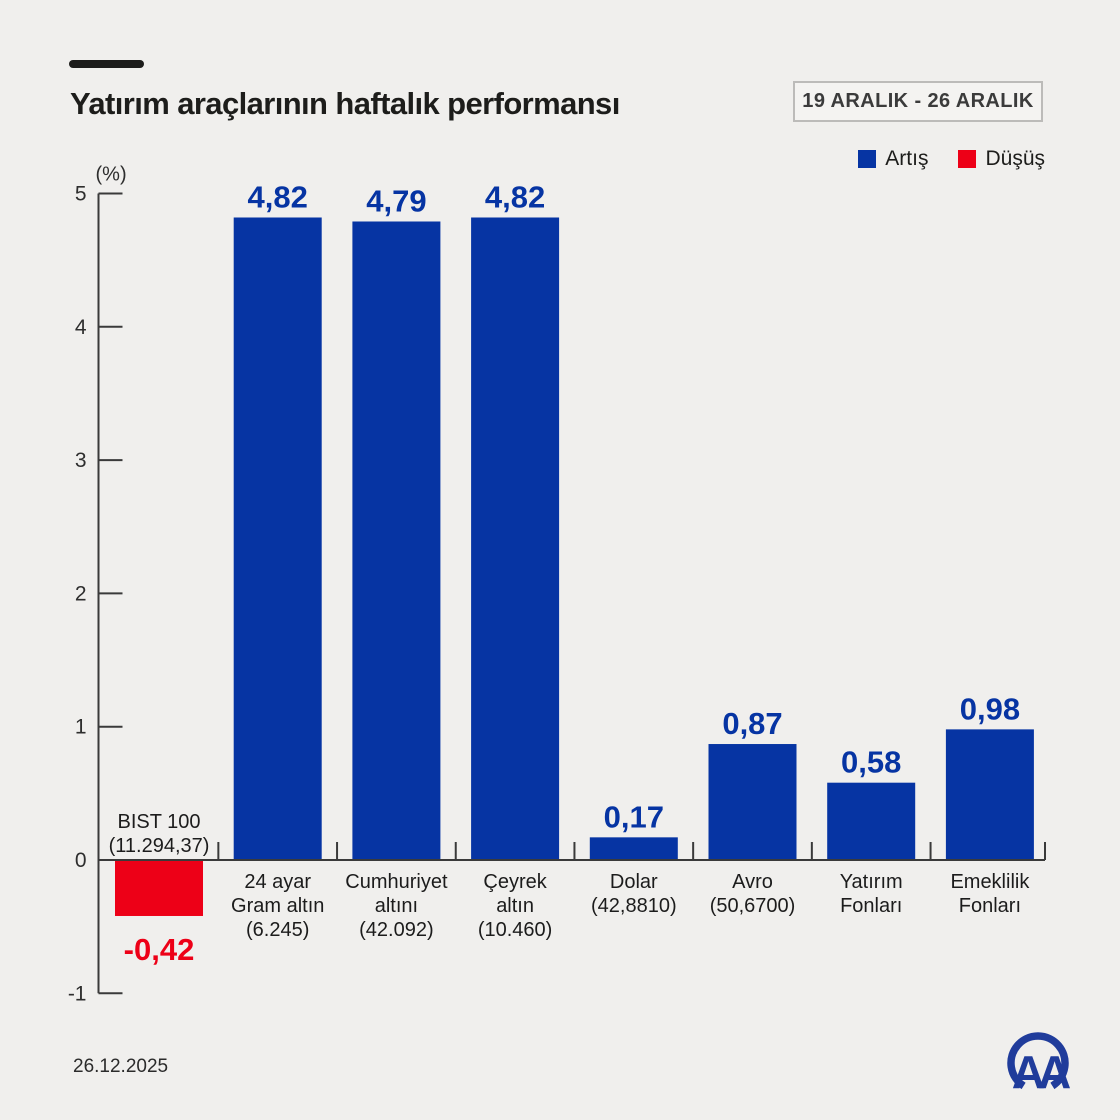  I want to click on page-title: Yatırım araçlarının haftalık performansı, so click(345, 103).